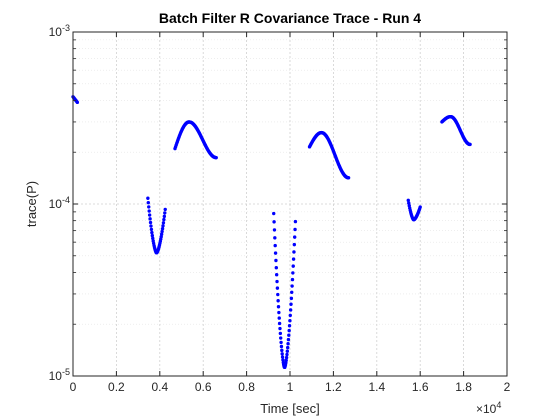 Image resolution: width=560 pixels, height=420 pixels. Describe the element at coordinates (463, 387) in the screenshot. I see `x-tick-label: 1.8` at that location.